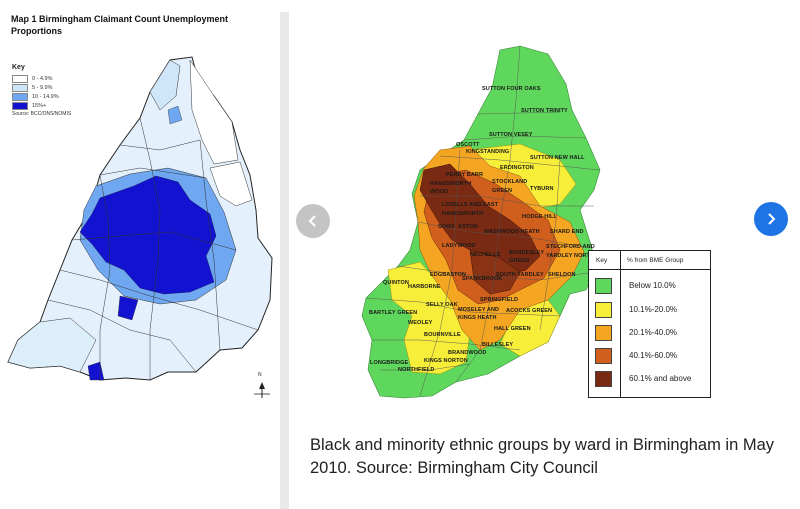  I want to click on previous-button, so click(313, 221).